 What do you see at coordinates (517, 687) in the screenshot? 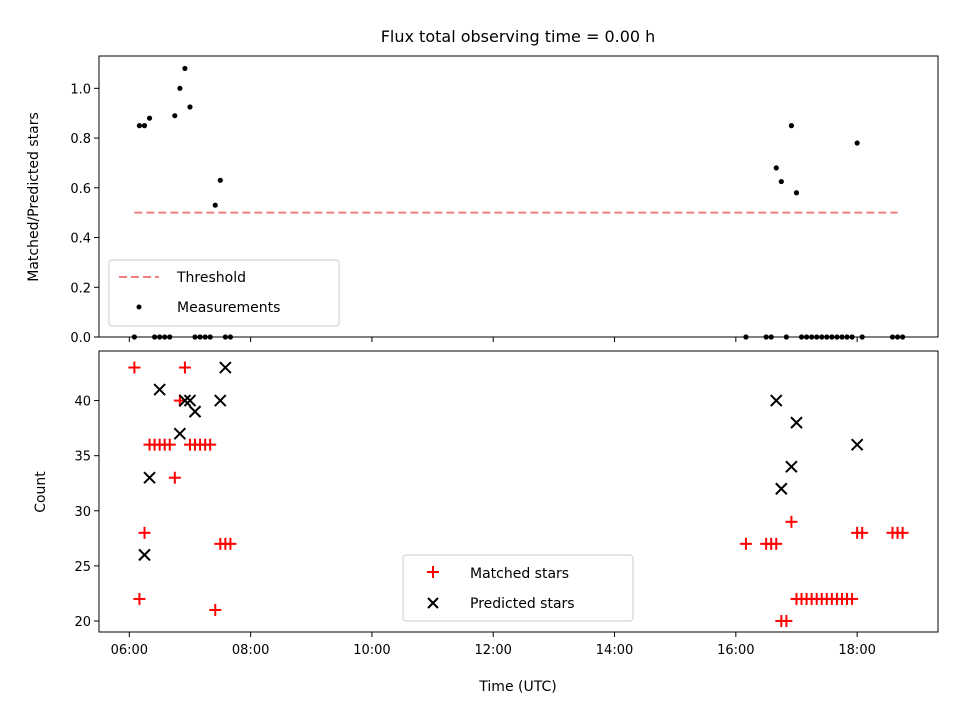
I see `count-x-axis-label: Time (UTC)` at bounding box center [517, 687].